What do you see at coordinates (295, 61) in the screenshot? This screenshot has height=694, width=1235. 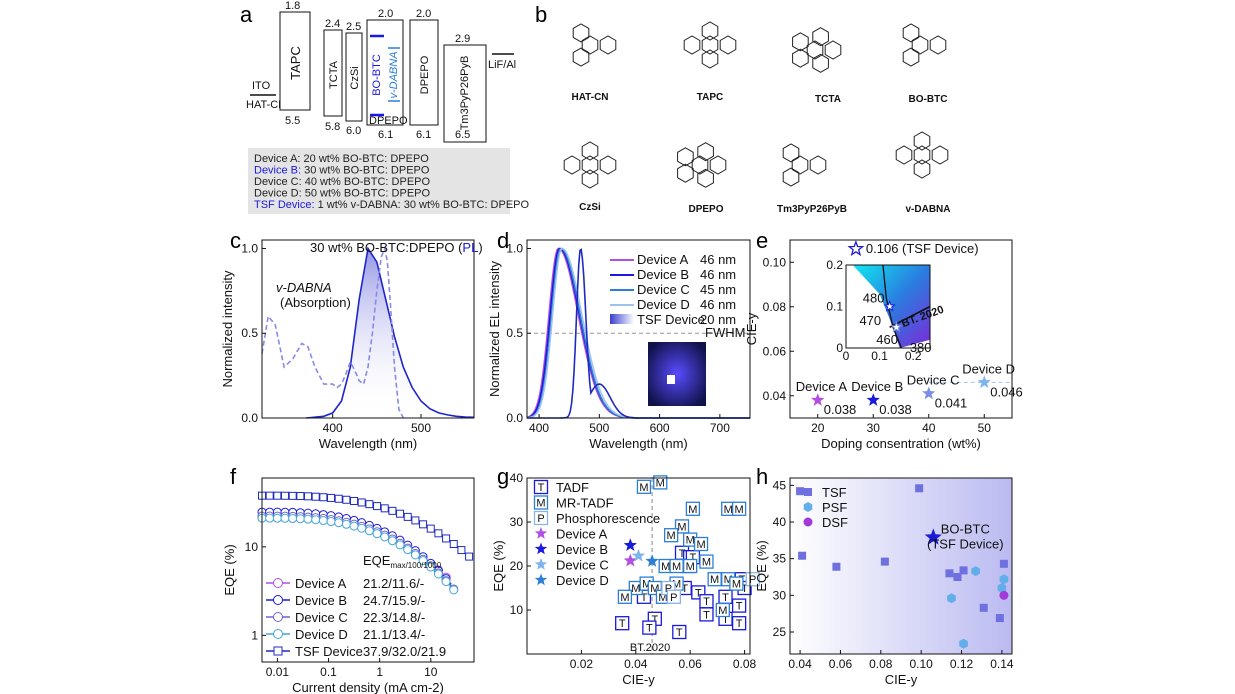 I see `layer-tapc` at bounding box center [295, 61].